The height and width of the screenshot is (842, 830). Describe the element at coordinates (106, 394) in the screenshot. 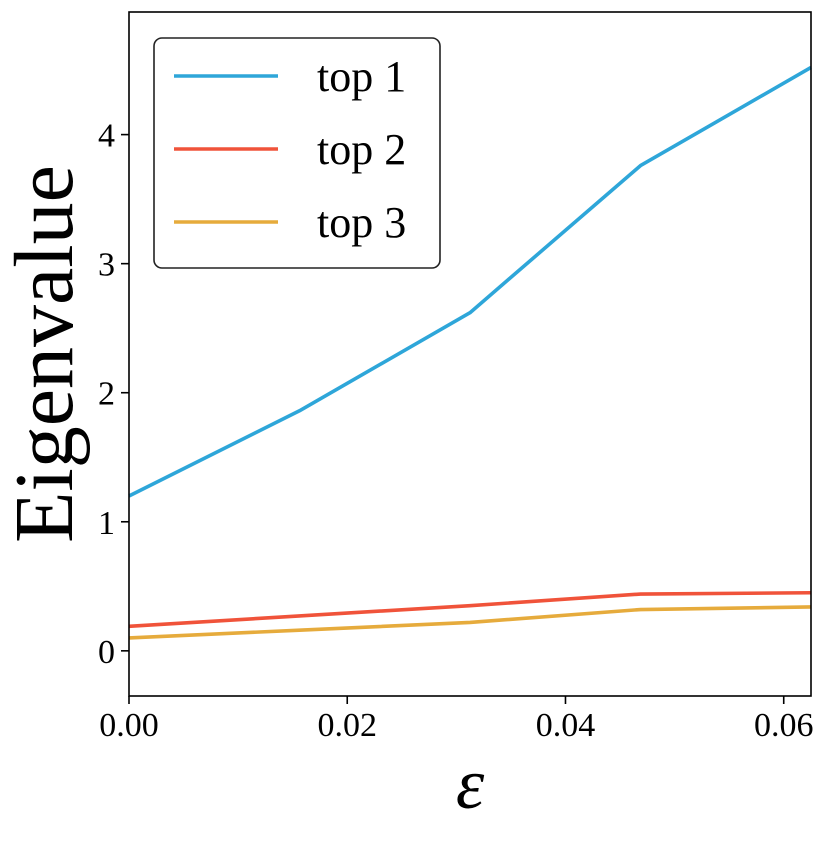

I see `y-tick-label: 2` at that location.